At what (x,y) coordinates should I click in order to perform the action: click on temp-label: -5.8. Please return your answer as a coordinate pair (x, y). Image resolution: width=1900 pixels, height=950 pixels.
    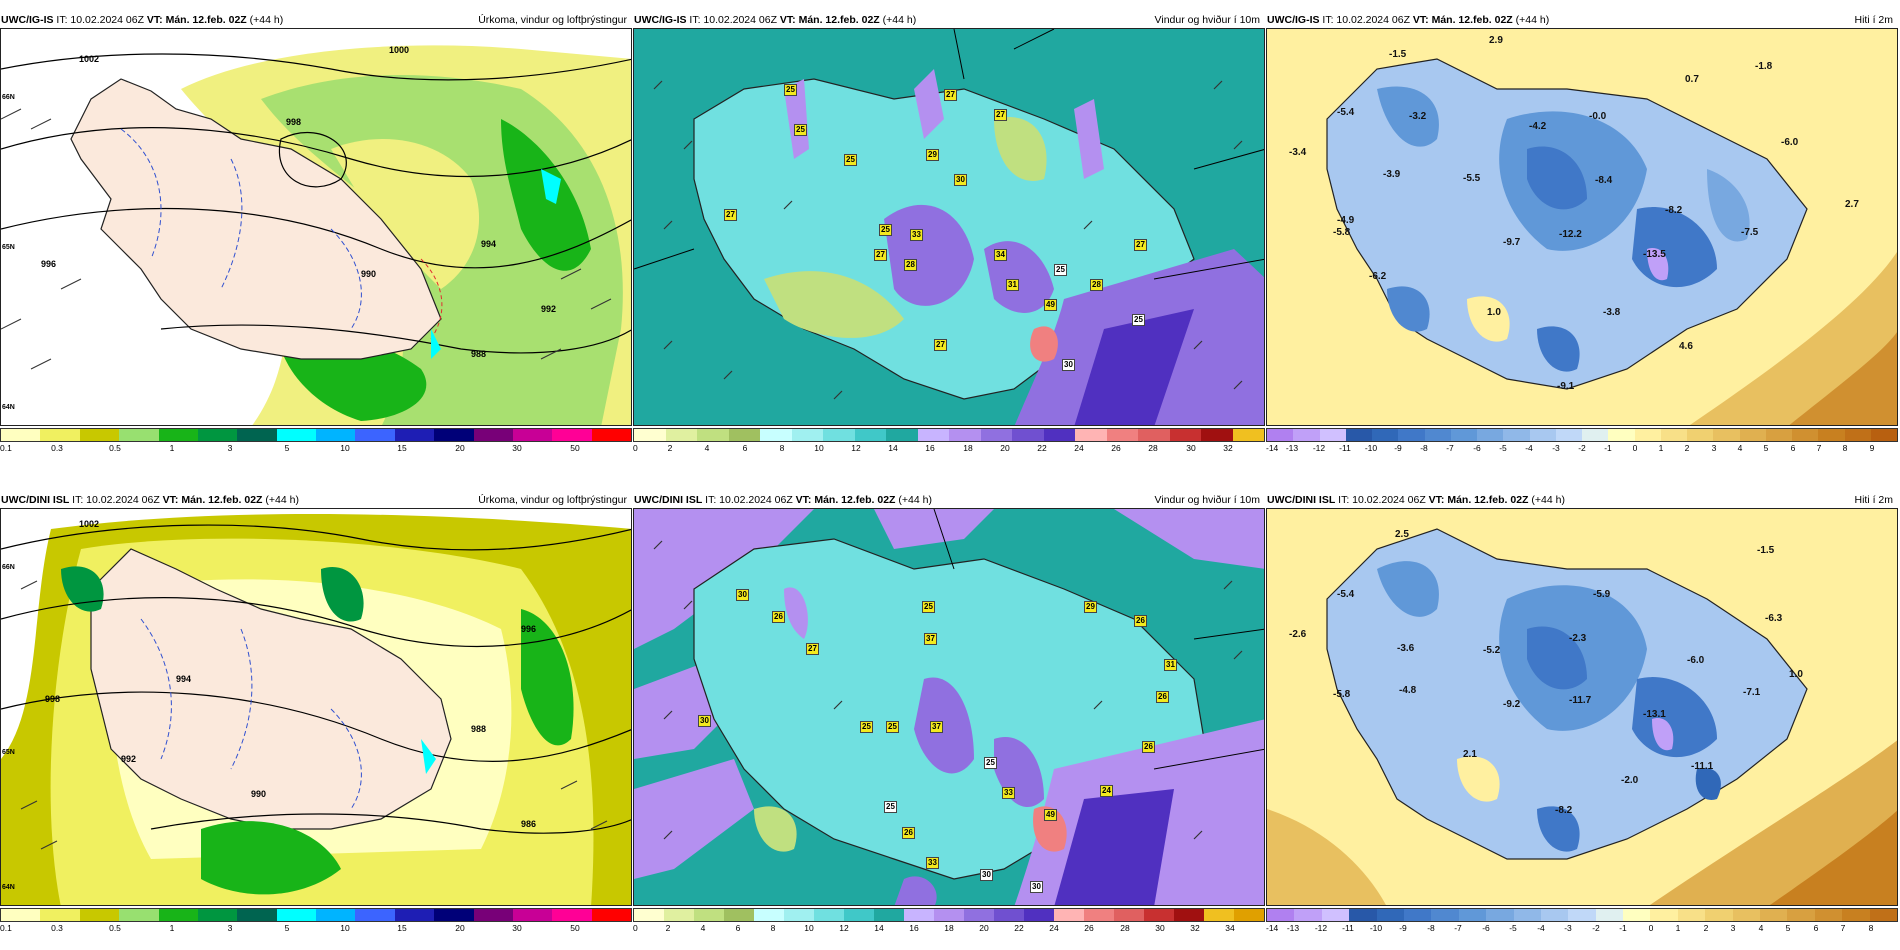
    Looking at the image, I should click on (1342, 232).